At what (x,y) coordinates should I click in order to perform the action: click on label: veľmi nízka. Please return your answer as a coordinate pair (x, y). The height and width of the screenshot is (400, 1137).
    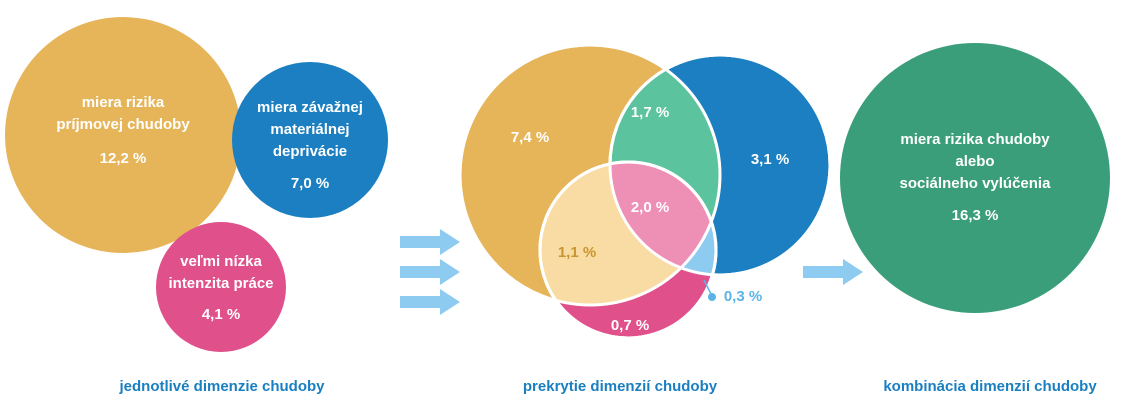
    Looking at the image, I should click on (221, 261).